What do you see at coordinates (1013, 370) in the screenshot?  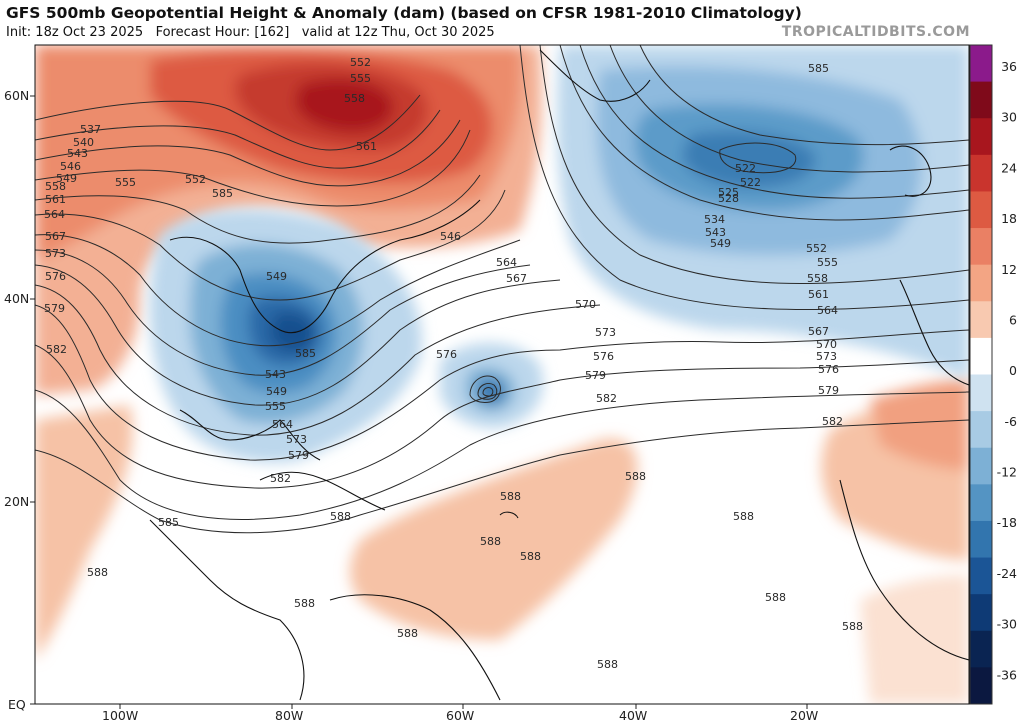 I see `colorbar-label: 0` at bounding box center [1013, 370].